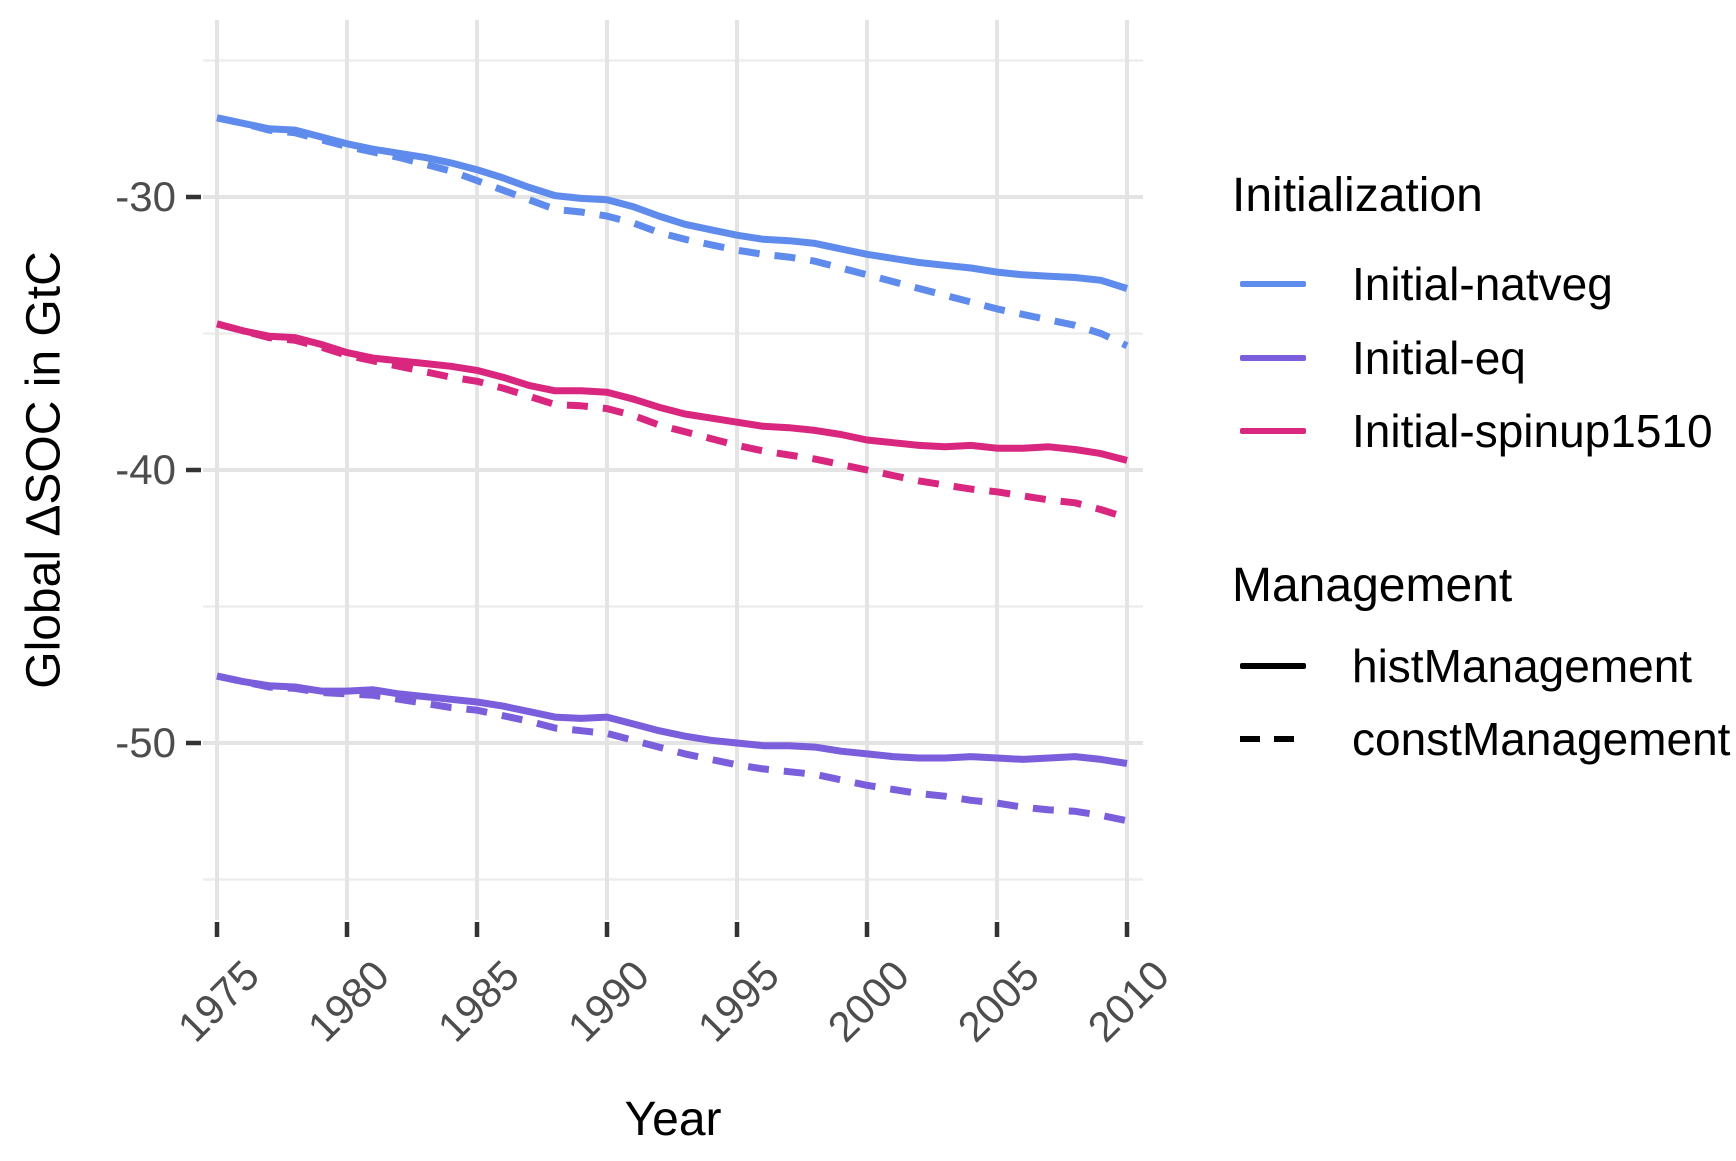  Describe the element at coordinates (145, 742) in the screenshot. I see `y-tick-label: -50` at that location.